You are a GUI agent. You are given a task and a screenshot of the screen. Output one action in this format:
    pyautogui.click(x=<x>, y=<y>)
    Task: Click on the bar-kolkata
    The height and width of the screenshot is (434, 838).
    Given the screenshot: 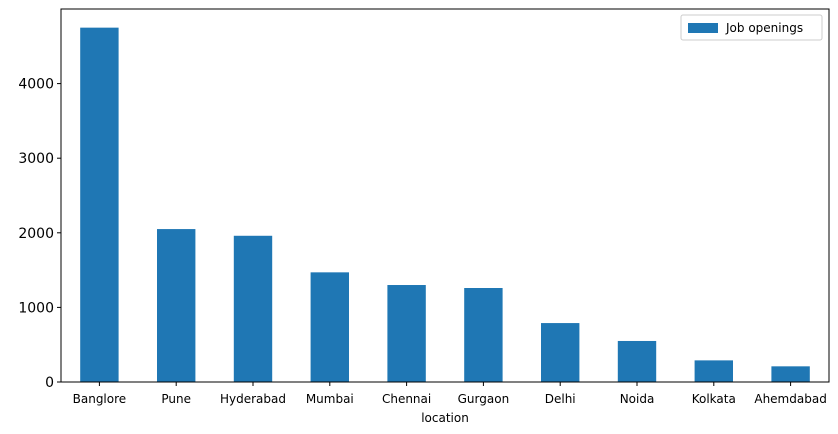 What is the action you would take?
    pyautogui.click(x=713, y=371)
    